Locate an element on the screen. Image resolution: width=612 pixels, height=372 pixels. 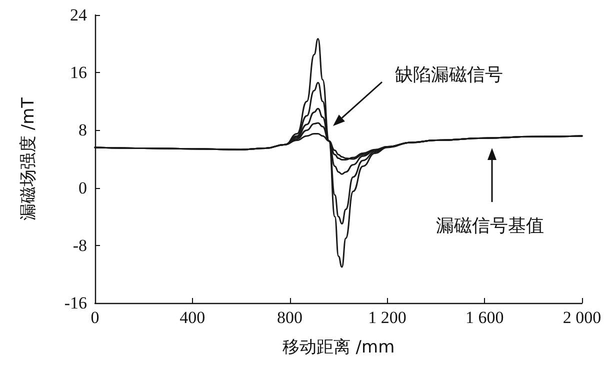
x-tick-label: 400 is located at coordinates (193, 317).